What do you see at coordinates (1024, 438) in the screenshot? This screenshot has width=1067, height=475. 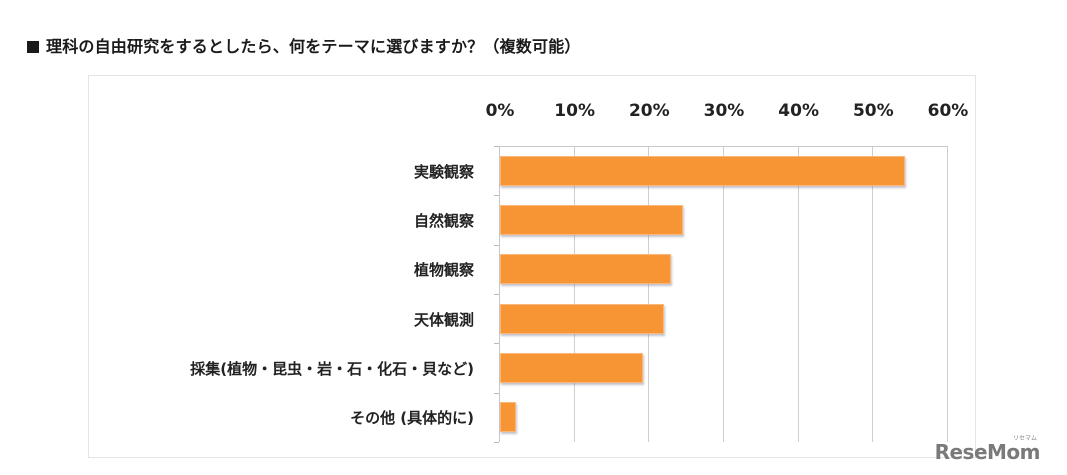 I see `watermark-ruby: リセマム` at bounding box center [1024, 438].